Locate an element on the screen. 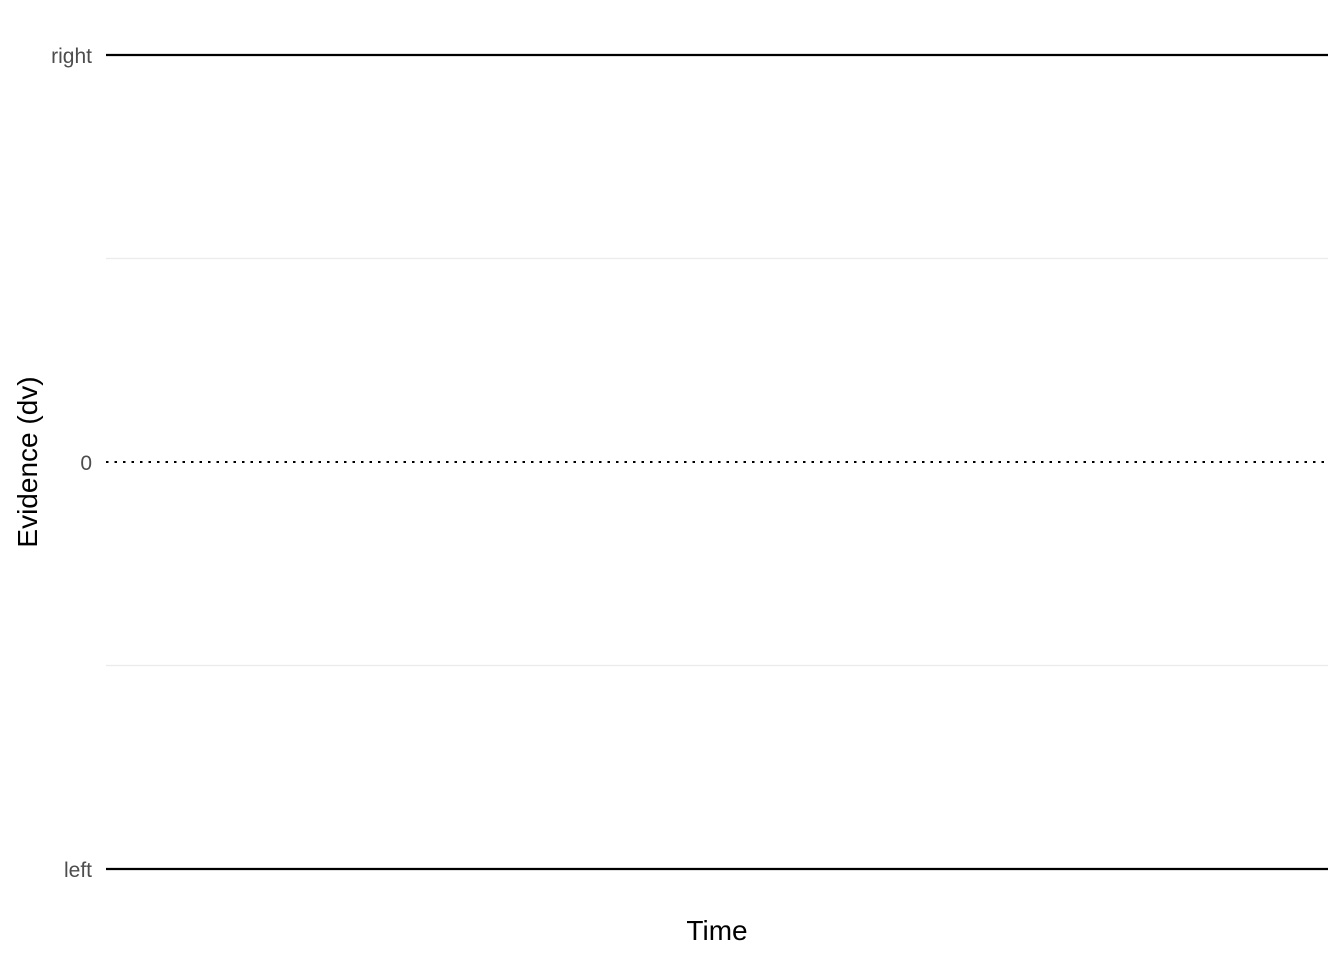  x-axis-title: Time is located at coordinates (716, 930).